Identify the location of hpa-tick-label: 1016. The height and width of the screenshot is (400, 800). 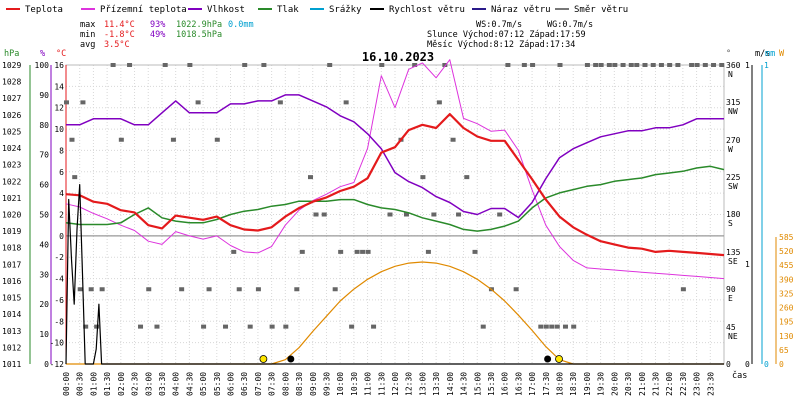
(11, 281).